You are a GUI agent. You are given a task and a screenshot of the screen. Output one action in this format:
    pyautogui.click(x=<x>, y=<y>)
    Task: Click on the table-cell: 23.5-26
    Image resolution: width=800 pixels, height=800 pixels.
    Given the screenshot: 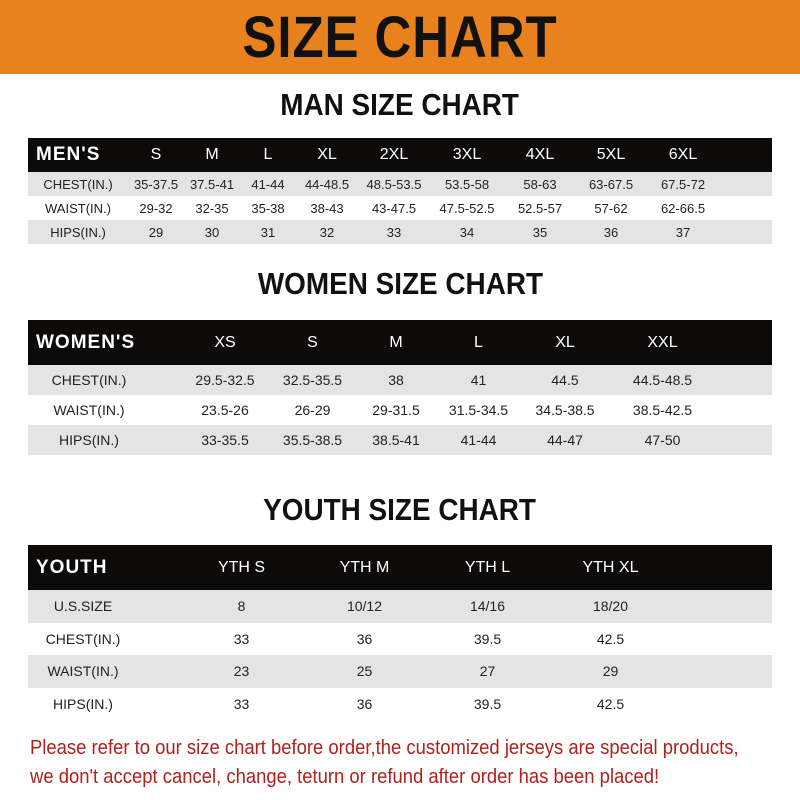 What is the action you would take?
    pyautogui.click(x=225, y=410)
    